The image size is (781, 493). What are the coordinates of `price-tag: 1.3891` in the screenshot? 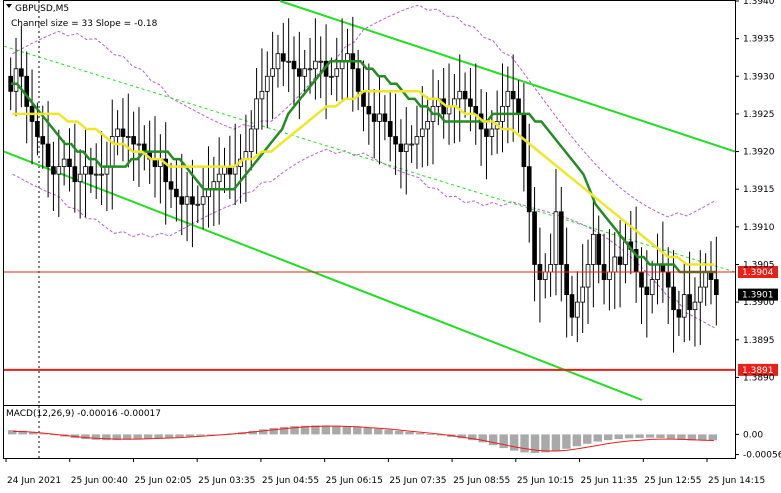 It's located at (758, 369).